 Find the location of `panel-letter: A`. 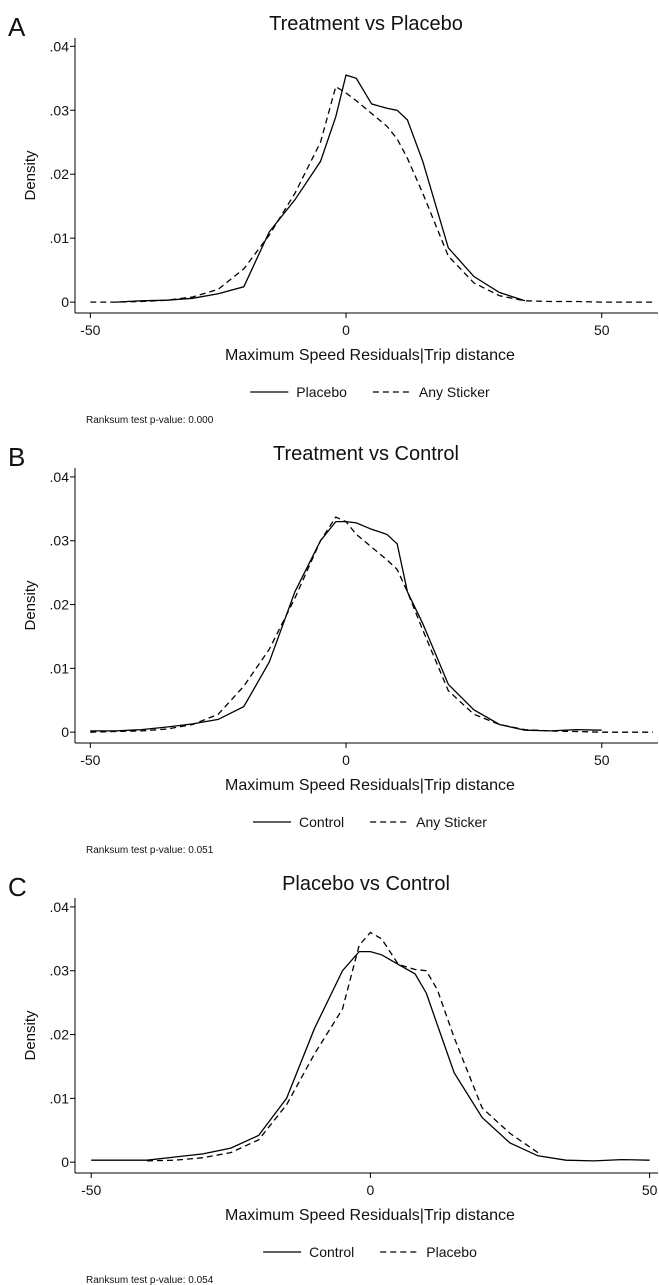

panel-letter: A is located at coordinates (17, 27).